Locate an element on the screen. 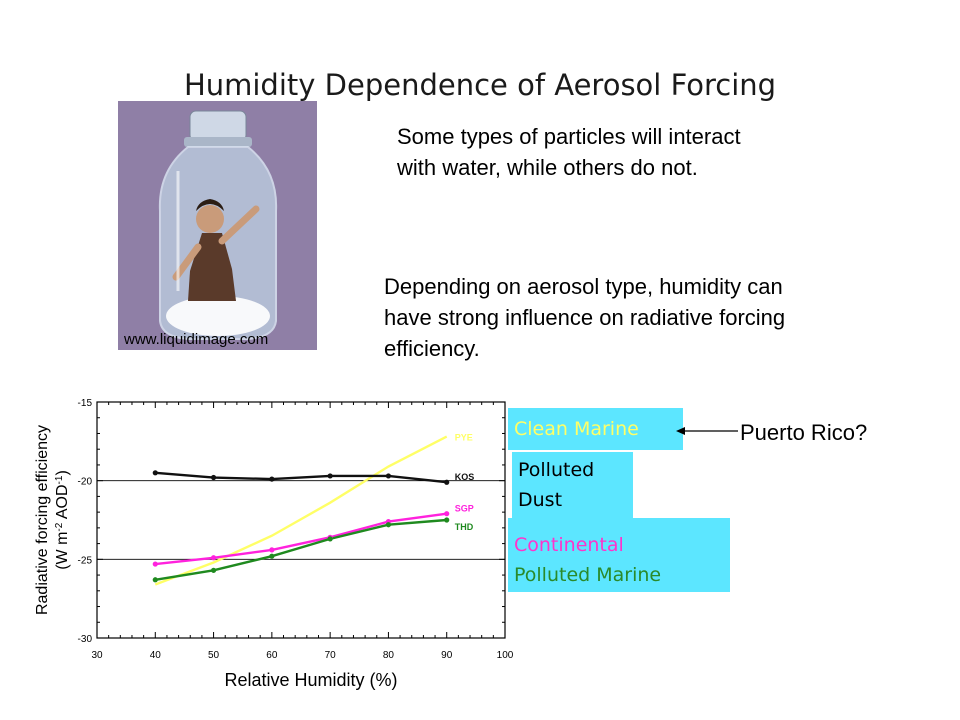 The image size is (960, 720). y-tick-label: -30 is located at coordinates (85, 639).